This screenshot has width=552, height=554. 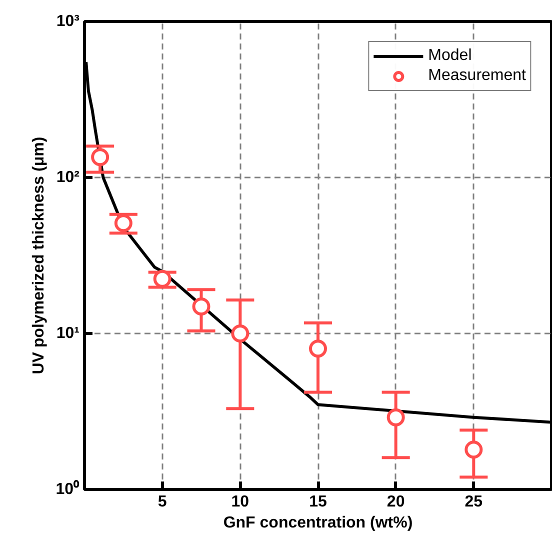 I want to click on x-tick-label: 25, so click(x=473, y=502).